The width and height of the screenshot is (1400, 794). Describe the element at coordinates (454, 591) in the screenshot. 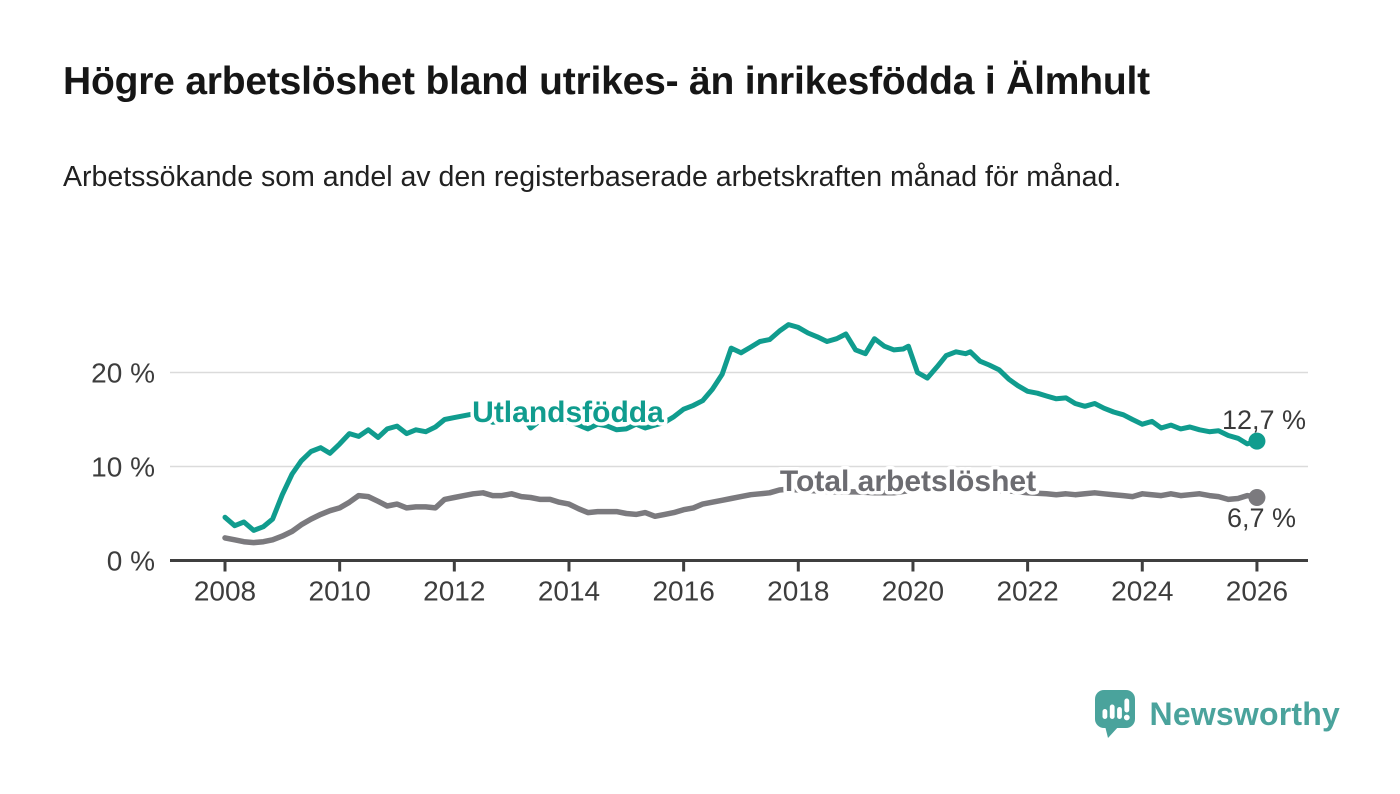

I see `x-axis-tick-label: 2012` at that location.